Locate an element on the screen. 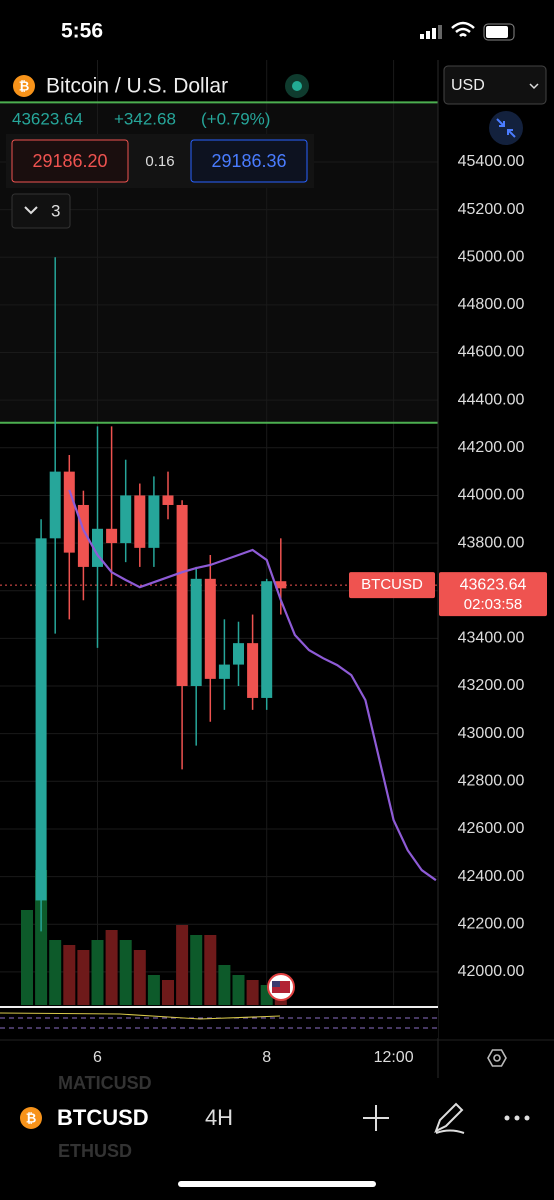 The image size is (554, 1200). fit-icon is located at coordinates (506, 128).